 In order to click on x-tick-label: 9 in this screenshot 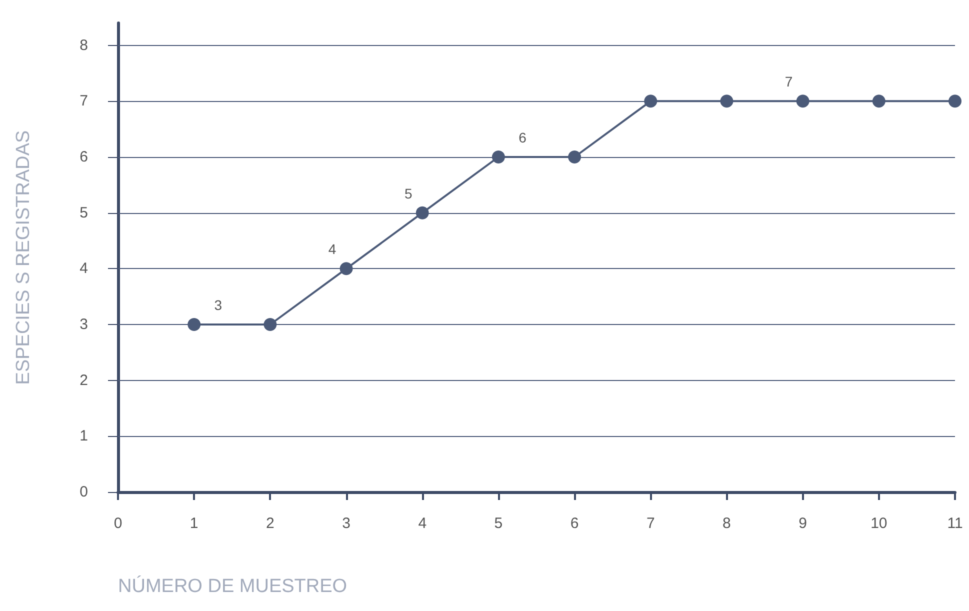, I will do `click(802, 523)`.